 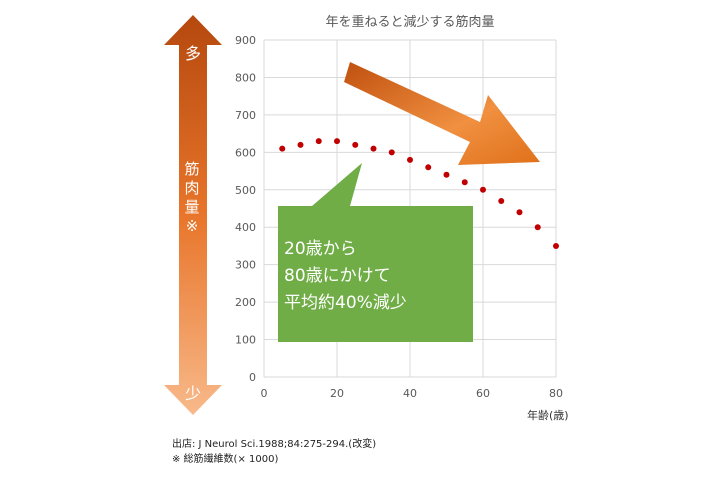 I want to click on callout-line-2: 80歳にかけて, so click(x=337, y=276).